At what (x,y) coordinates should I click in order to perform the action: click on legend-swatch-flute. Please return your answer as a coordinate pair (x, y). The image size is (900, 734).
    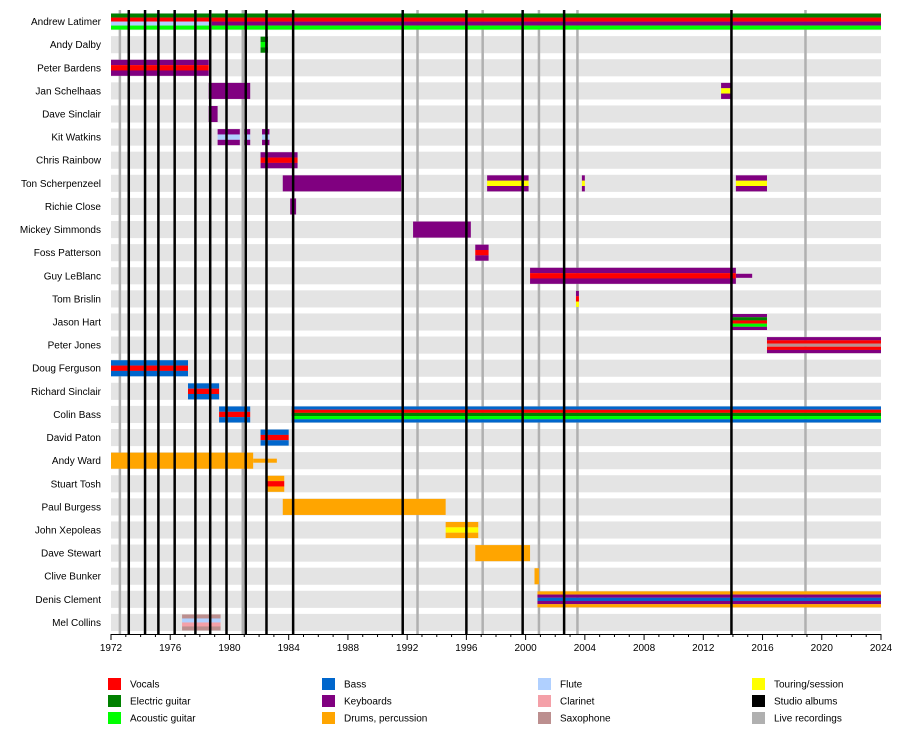
    Looking at the image, I should click on (544, 684).